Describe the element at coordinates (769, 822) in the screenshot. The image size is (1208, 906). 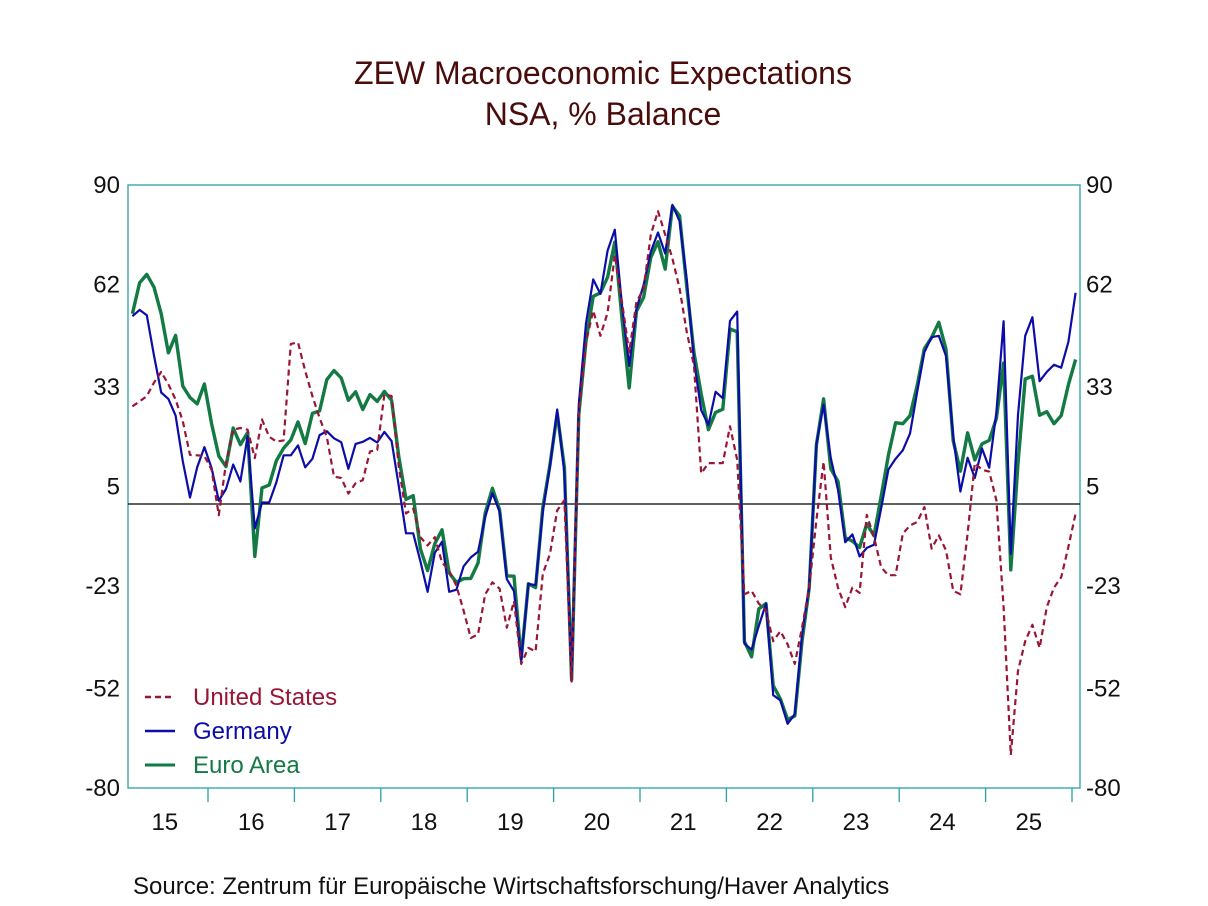
I see `x-tick-label: 22` at that location.